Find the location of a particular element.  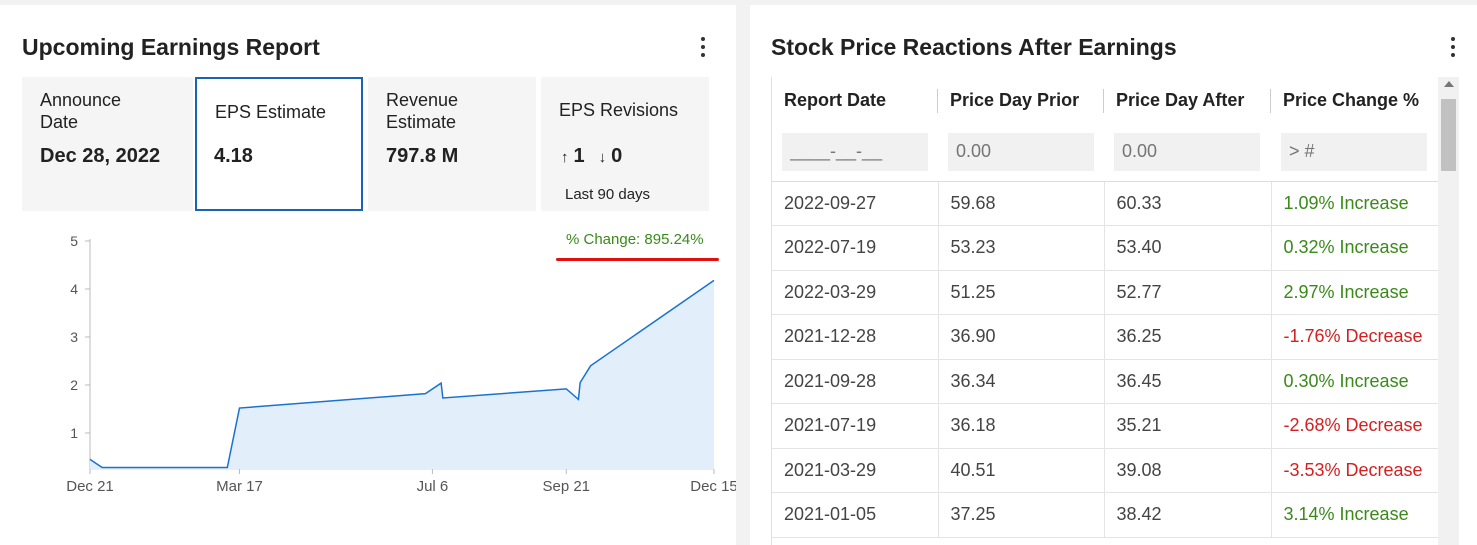

table-row: 2021-01-05 37.25 38.42 3.14% Increase is located at coordinates (1105, 515).